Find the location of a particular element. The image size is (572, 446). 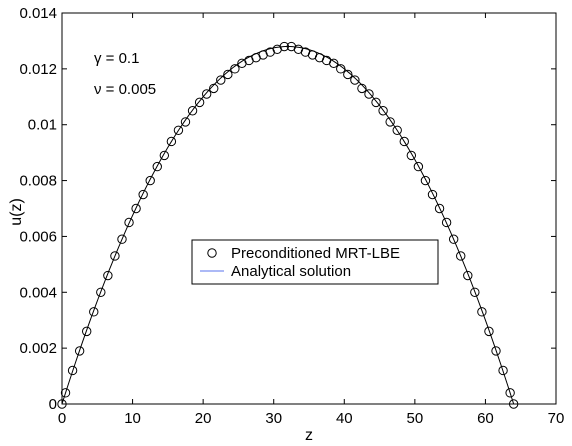

legend-label-mrt-lbe: Preconditioned MRT-LBE is located at coordinates (315, 253).